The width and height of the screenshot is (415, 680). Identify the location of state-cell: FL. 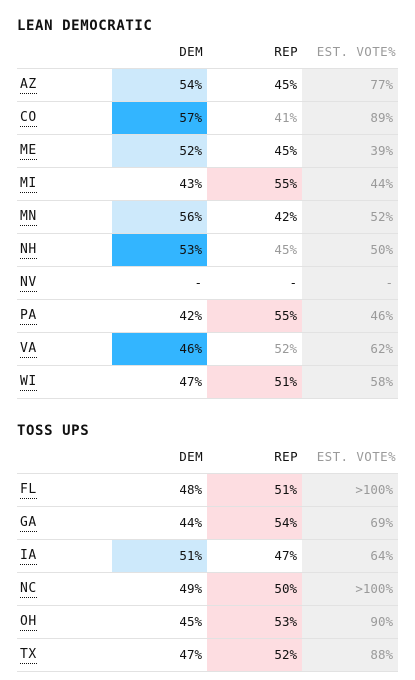
(28, 490).